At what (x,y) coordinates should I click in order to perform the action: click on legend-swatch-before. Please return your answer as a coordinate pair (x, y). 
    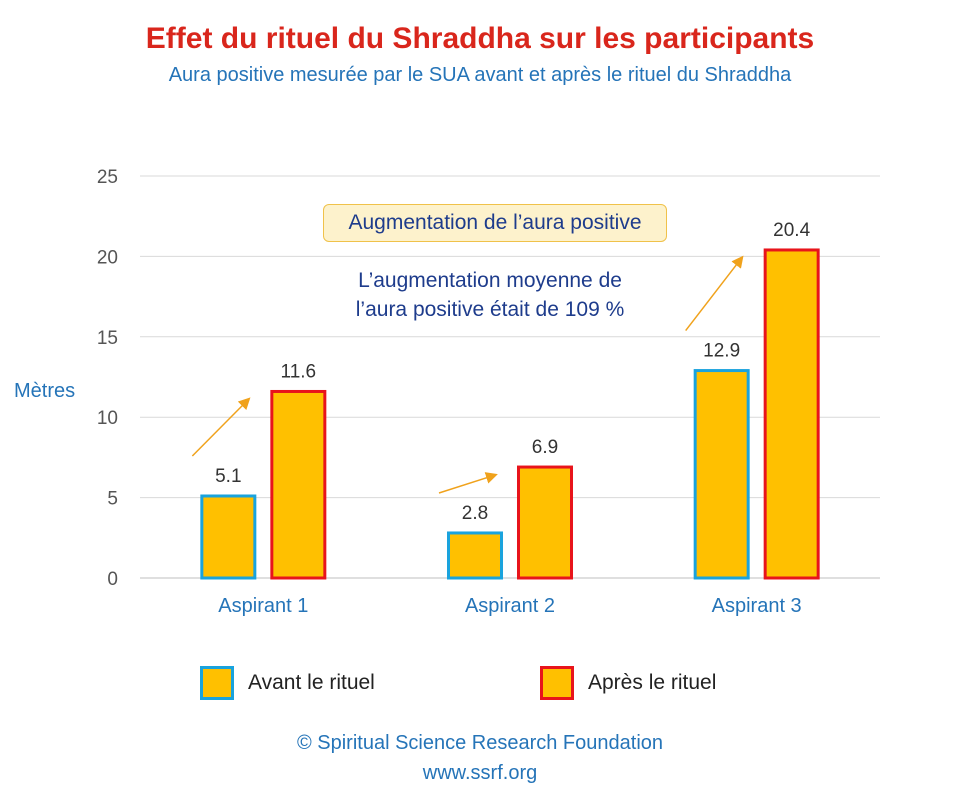
    Looking at the image, I should click on (217, 683).